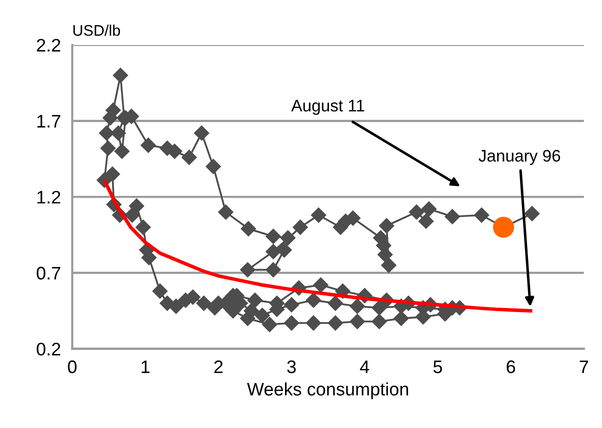  What do you see at coordinates (327, 107) in the screenshot?
I see `annotation: August 11` at bounding box center [327, 107].